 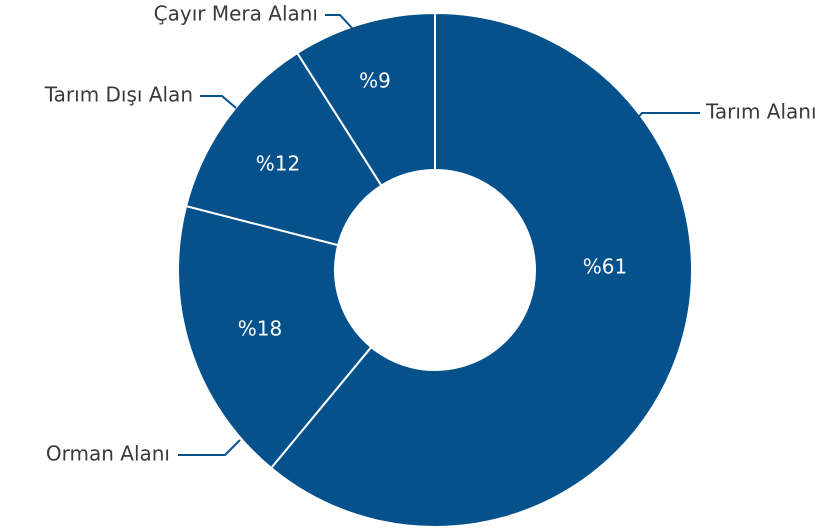 What do you see at coordinates (605, 267) in the screenshot?
I see `value-label: %61` at bounding box center [605, 267].